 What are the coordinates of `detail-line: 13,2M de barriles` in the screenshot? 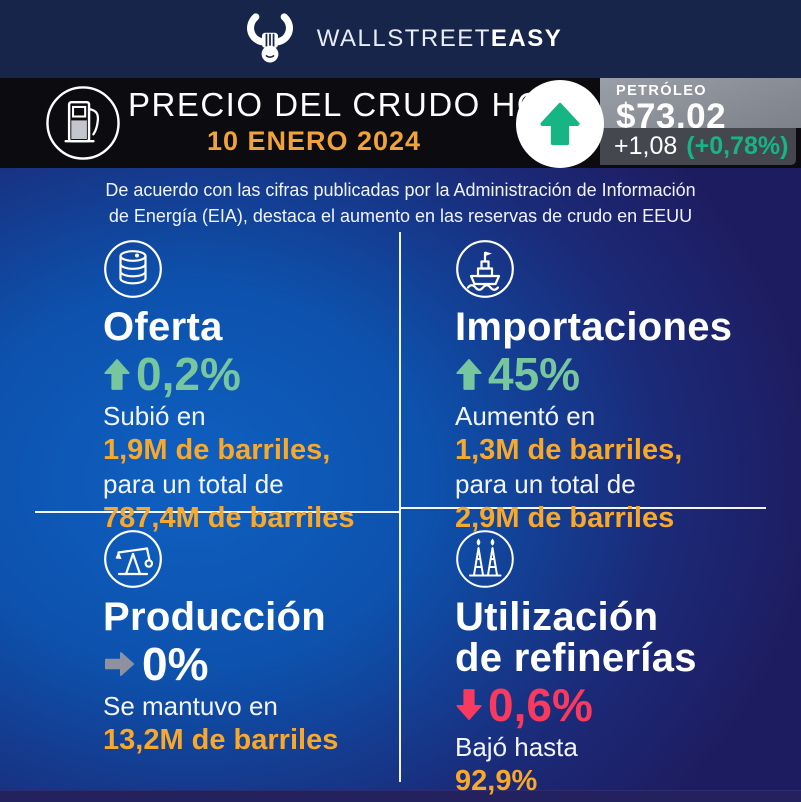 It's located at (221, 740).